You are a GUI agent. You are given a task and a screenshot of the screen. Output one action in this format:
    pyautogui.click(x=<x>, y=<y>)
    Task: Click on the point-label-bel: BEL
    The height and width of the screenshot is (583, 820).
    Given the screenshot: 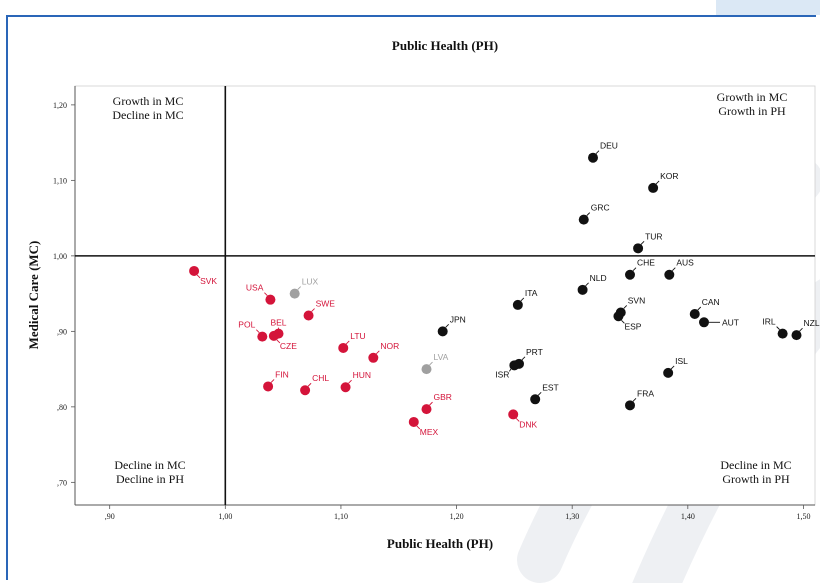 What is the action you would take?
    pyautogui.click(x=278, y=323)
    